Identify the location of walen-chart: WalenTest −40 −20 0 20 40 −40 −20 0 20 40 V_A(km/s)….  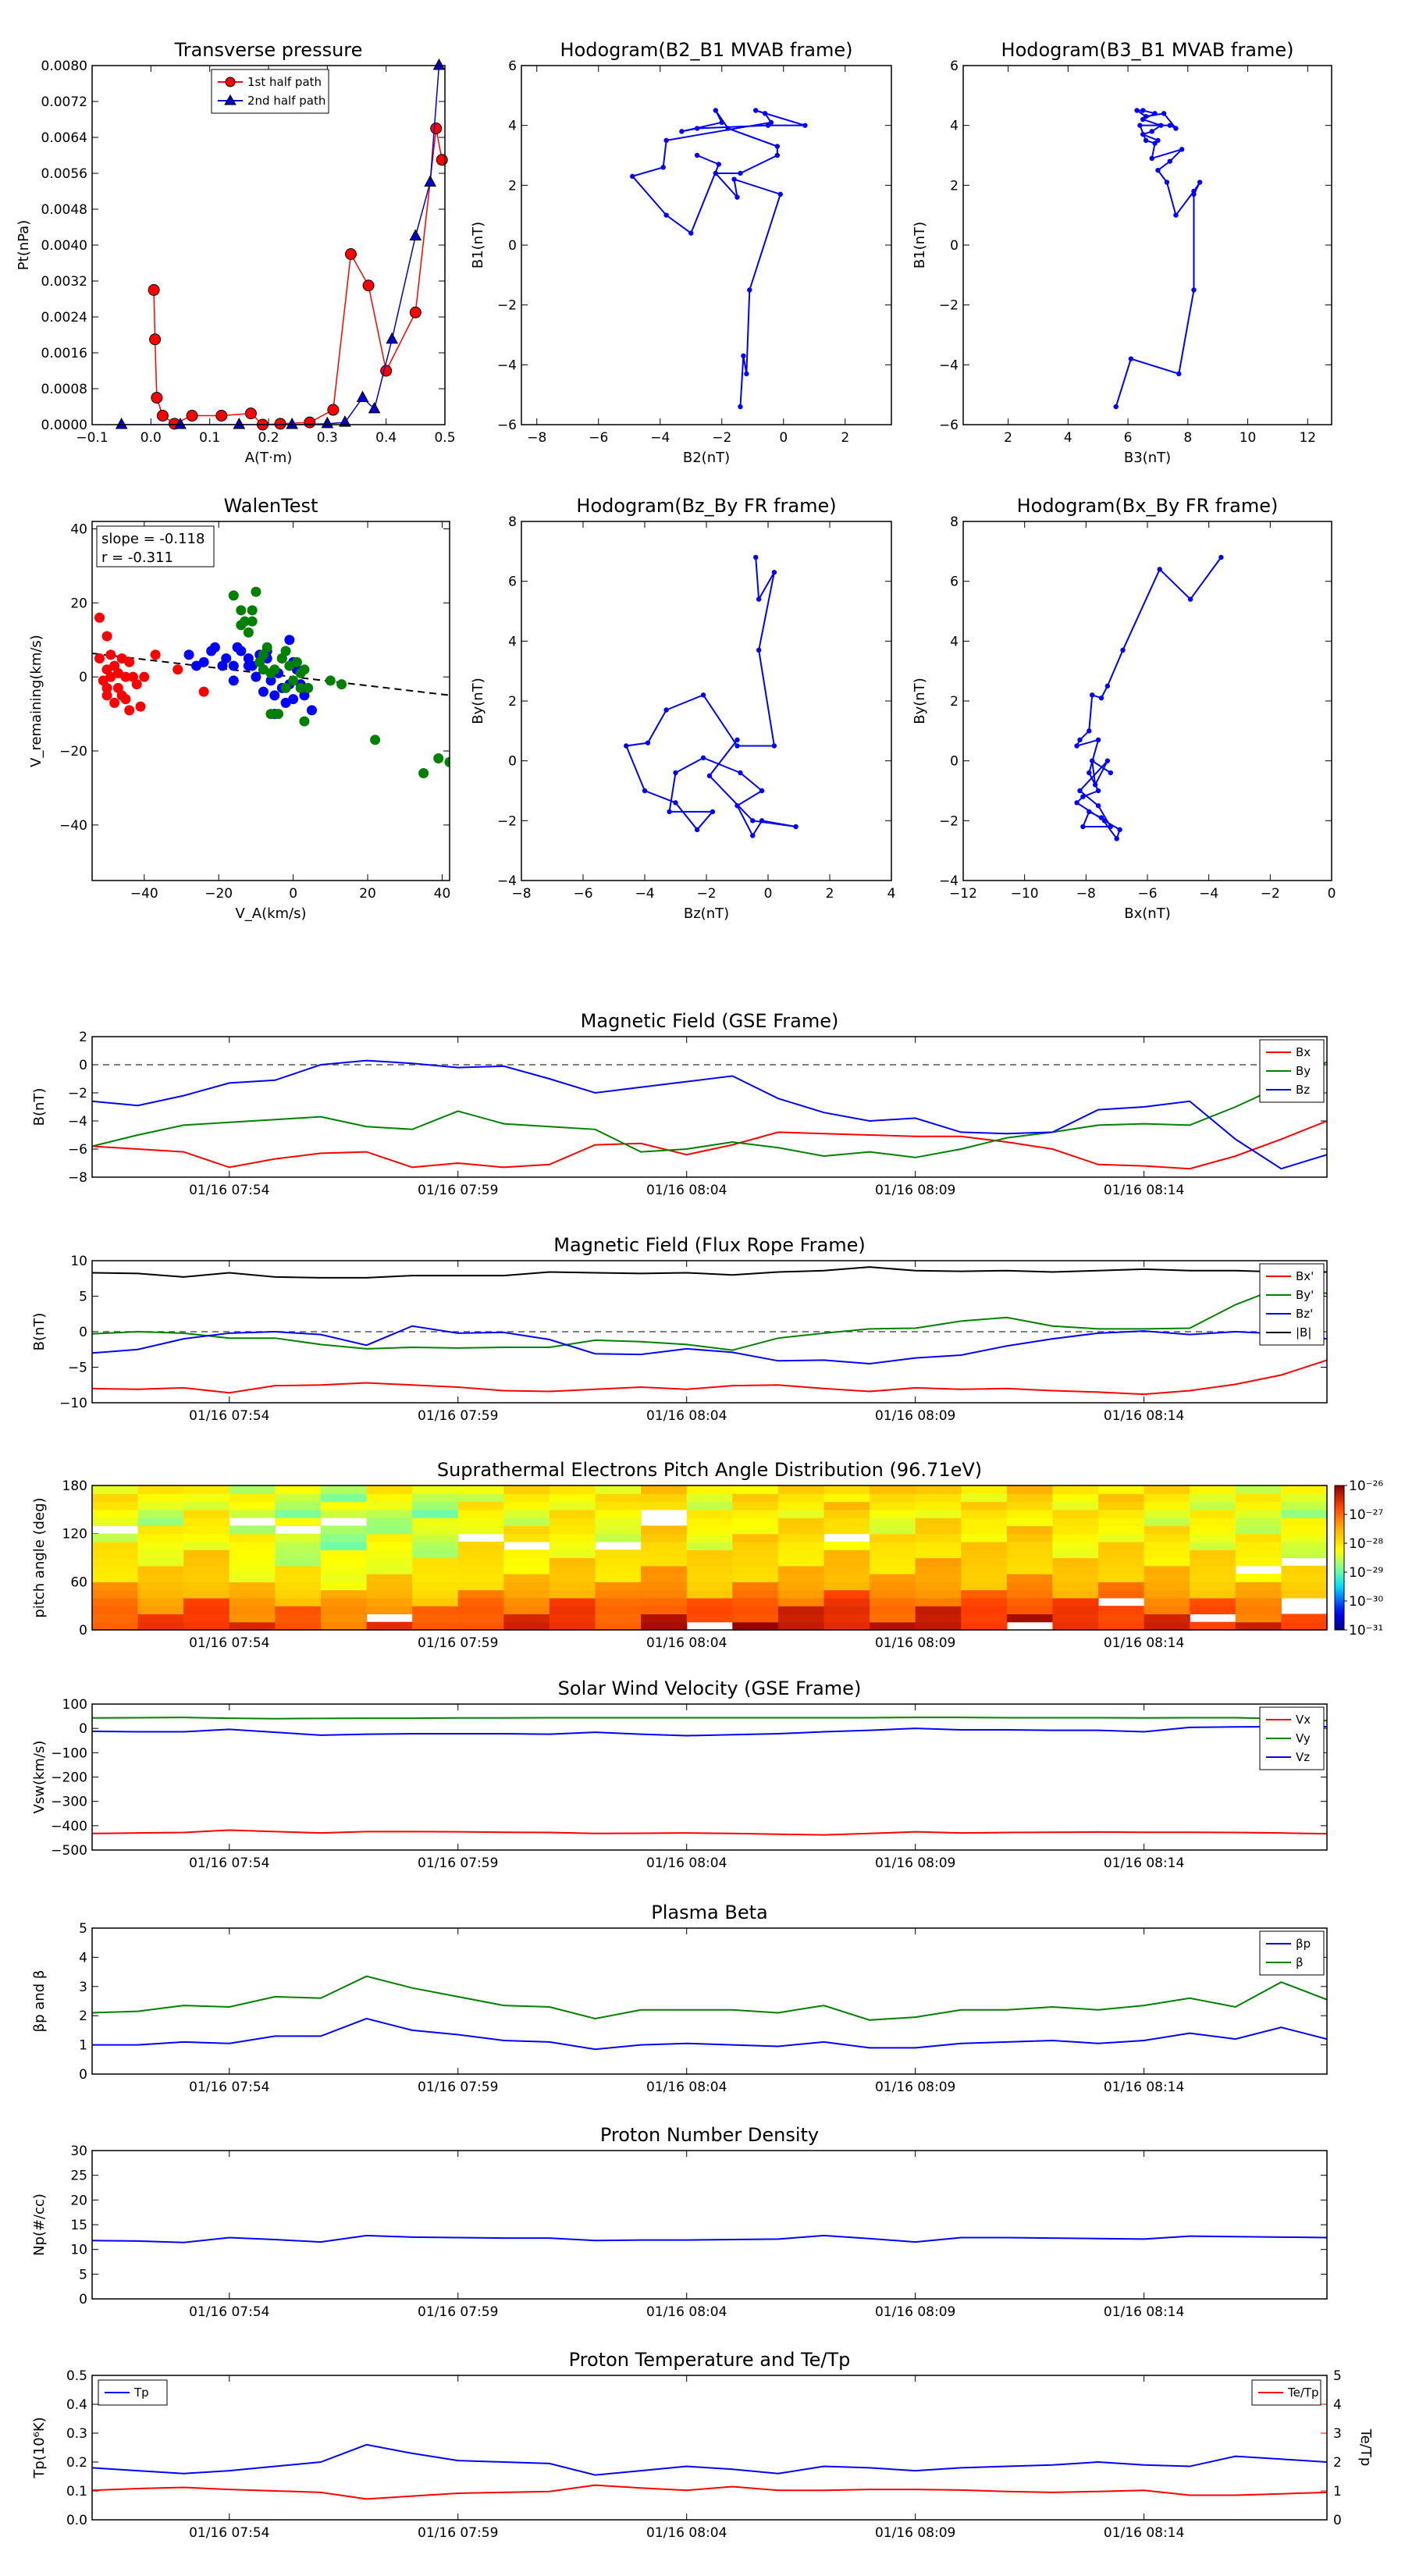
(239, 708).